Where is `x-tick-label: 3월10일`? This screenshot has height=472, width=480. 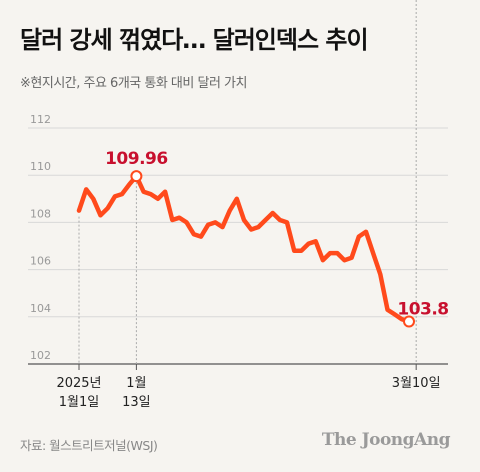
x-tick-label: 3월10일 is located at coordinates (416, 383).